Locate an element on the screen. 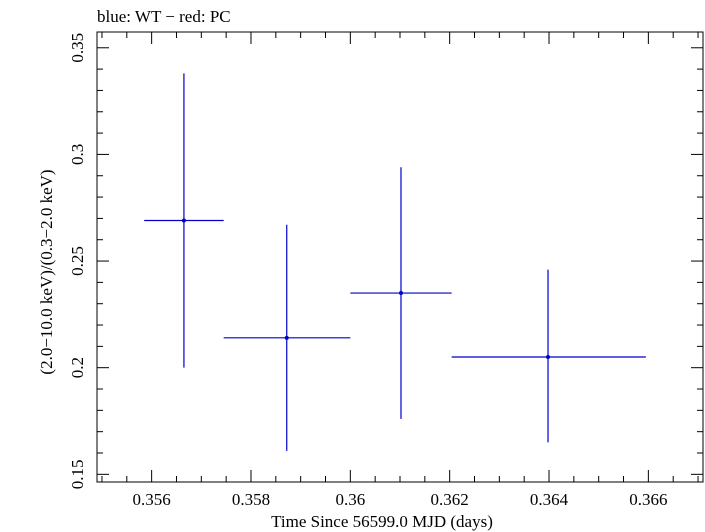 Image resolution: width=705 pixels, height=532 pixels. y-tick-label: 0.25 is located at coordinates (77, 261).